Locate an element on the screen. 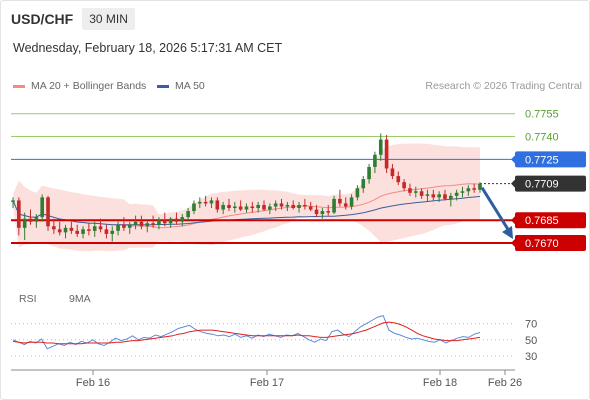  legend-ma50: MA 50 is located at coordinates (181, 86).